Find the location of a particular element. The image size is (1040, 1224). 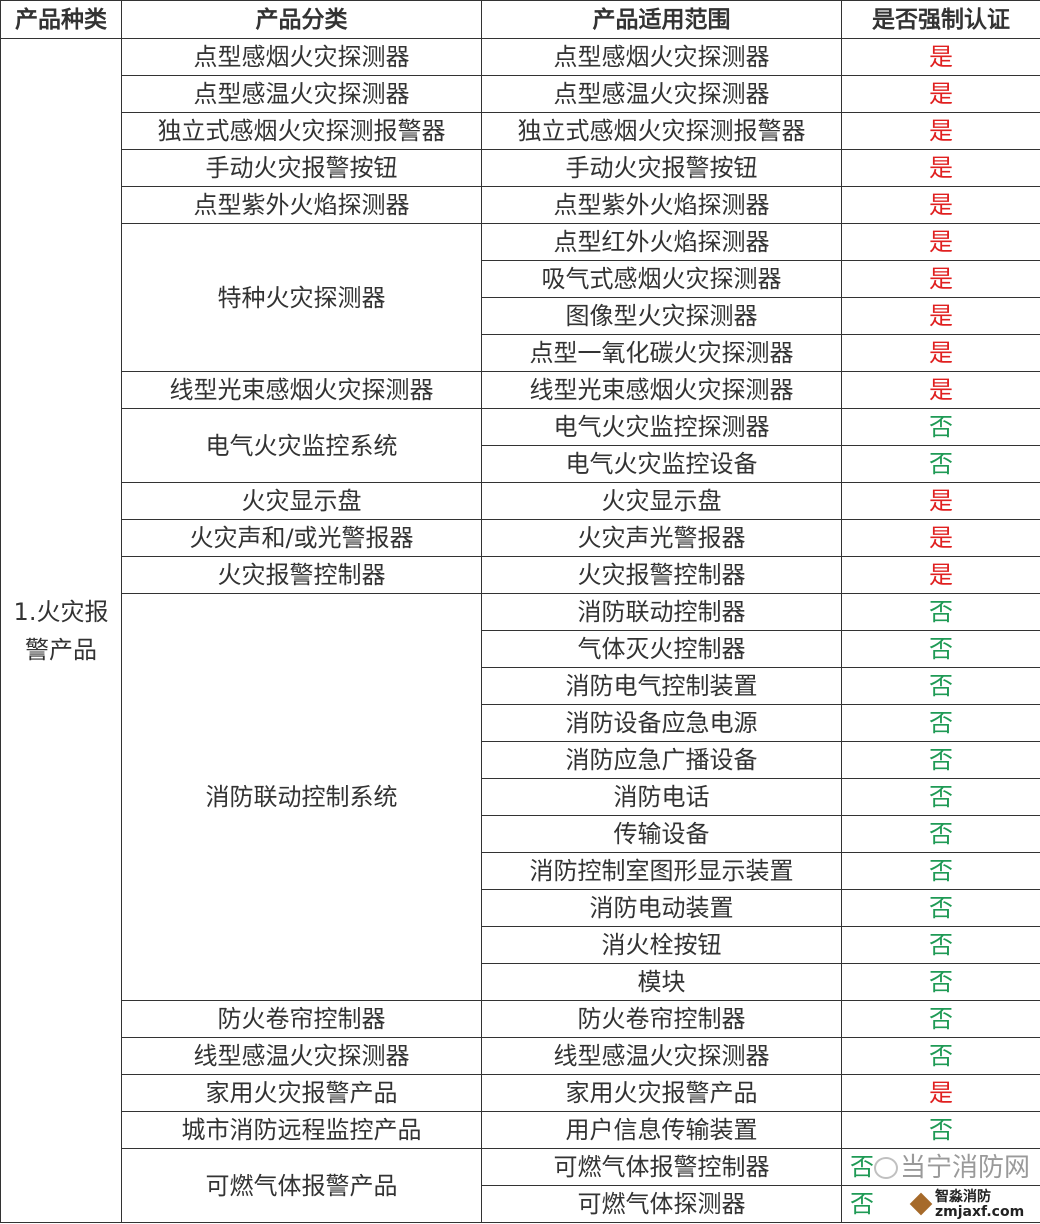

table-row: 点型感温火灾探测器 点型感温火灾探测器是 is located at coordinates (520, 94).